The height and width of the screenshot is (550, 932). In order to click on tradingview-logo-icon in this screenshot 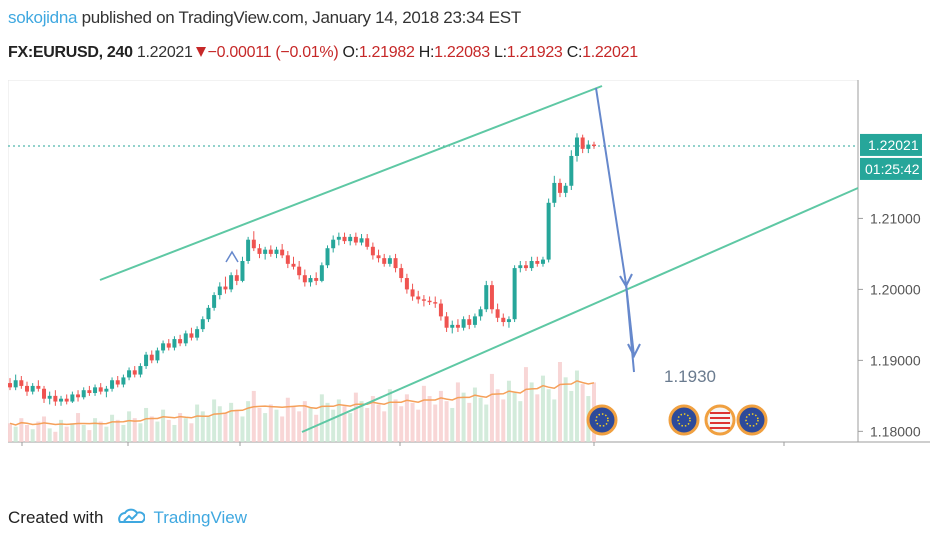, I will do `click(131, 518)`.